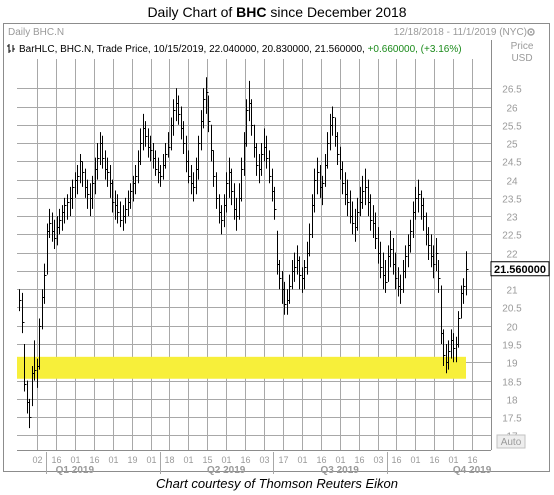  I want to click on x-tick-label: 18, so click(169, 460).